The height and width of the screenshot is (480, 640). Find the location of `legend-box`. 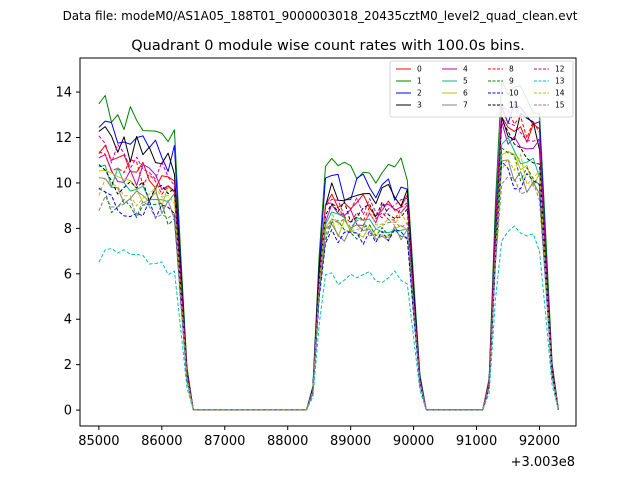

legend-box is located at coordinates (481, 89).